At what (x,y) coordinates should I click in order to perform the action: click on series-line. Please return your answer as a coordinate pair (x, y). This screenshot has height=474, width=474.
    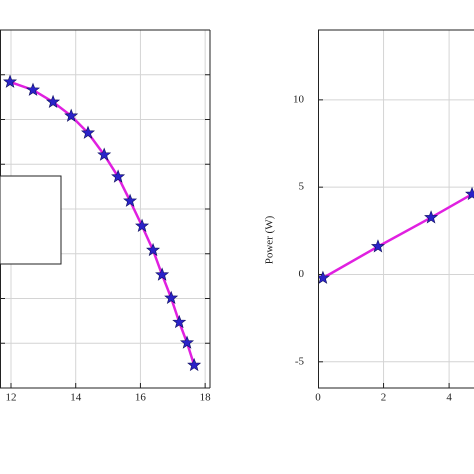
    Looking at the image, I should click on (397, 236).